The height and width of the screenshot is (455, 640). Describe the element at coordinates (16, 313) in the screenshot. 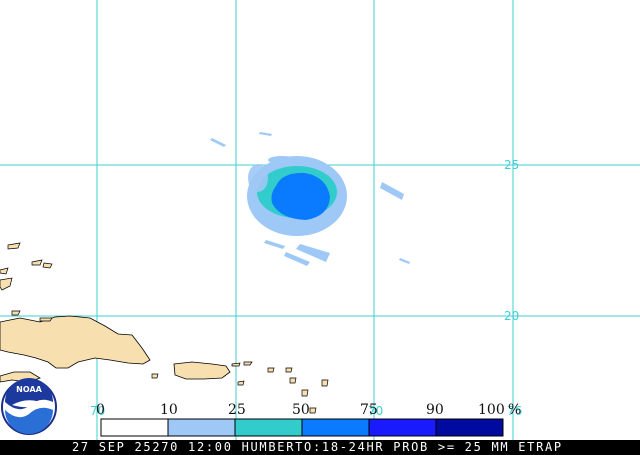

I see `turks-islet` at that location.